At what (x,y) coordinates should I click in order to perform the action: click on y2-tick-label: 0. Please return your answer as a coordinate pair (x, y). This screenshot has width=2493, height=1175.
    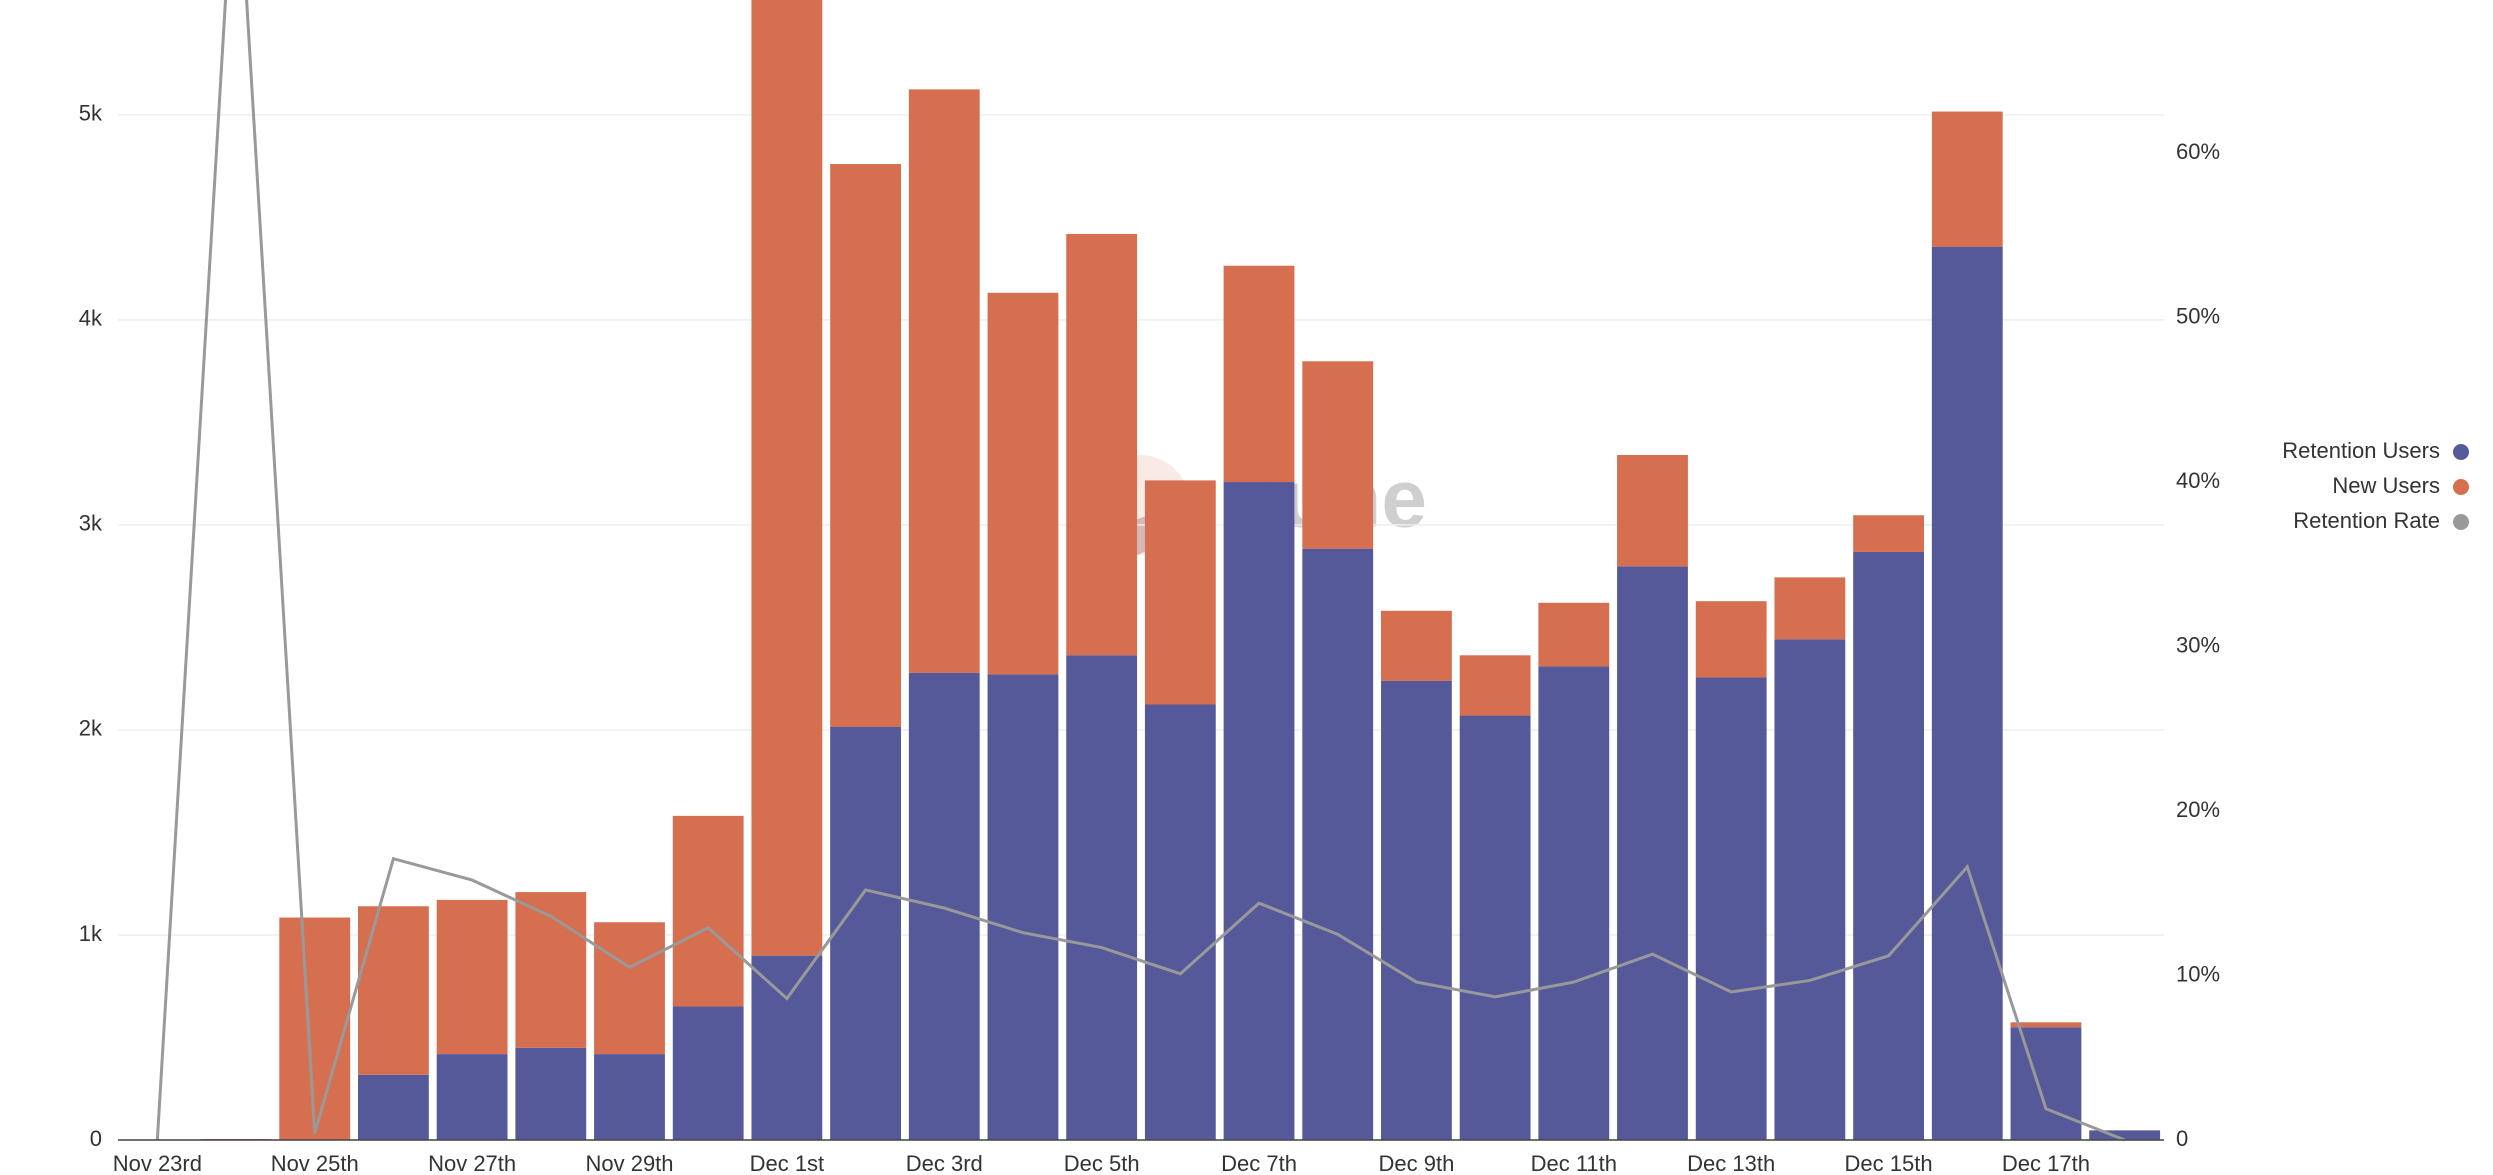
    Looking at the image, I should click on (2182, 1138).